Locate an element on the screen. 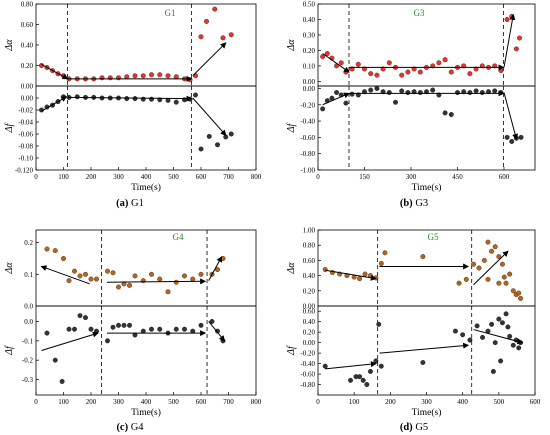 This screenshot has width=550, height=435. panel-label: G4 is located at coordinates (178, 237).